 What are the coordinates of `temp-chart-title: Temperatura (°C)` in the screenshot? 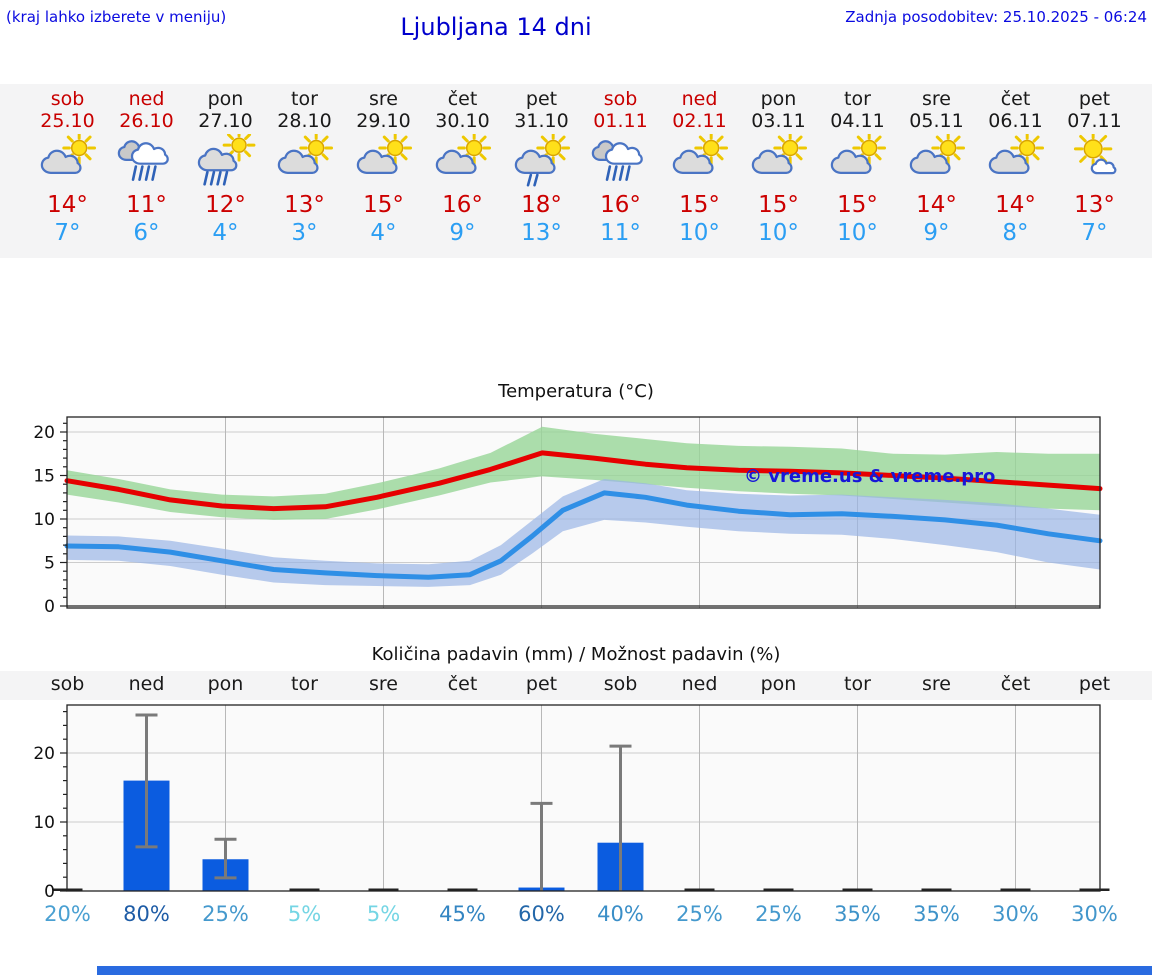 It's located at (576, 391).